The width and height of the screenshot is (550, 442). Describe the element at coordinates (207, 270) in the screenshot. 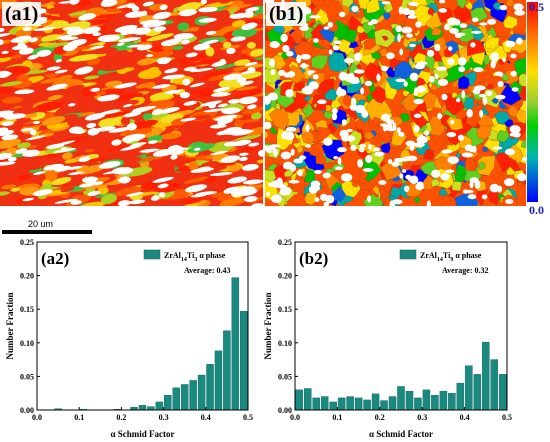

I see `average-annotation: Average: 0.43` at that location.